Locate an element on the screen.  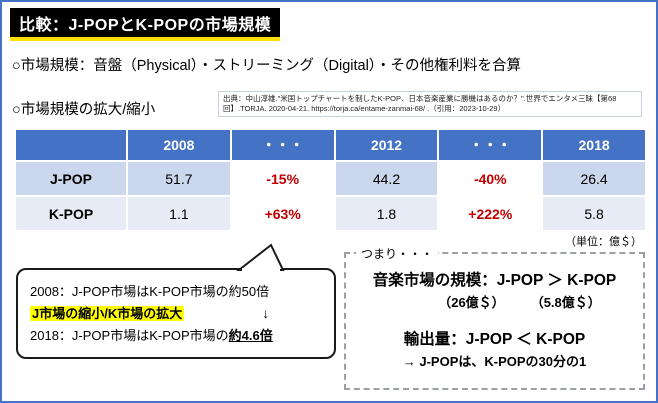
bubble-line-2008: 2008：J-POP市場はK-POP市場の約50倍 is located at coordinates (150, 291).